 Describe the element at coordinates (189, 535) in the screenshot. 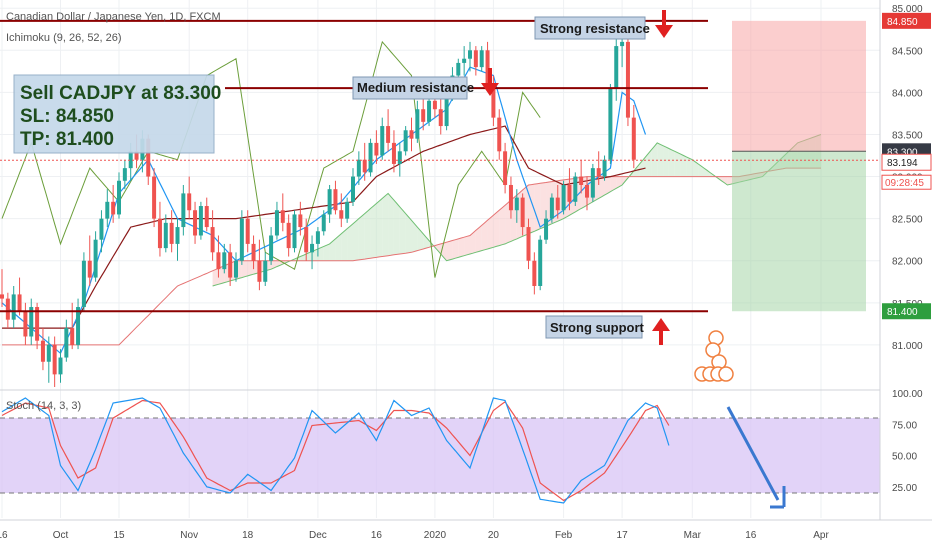

I see `time-tick-label: Nov` at that location.